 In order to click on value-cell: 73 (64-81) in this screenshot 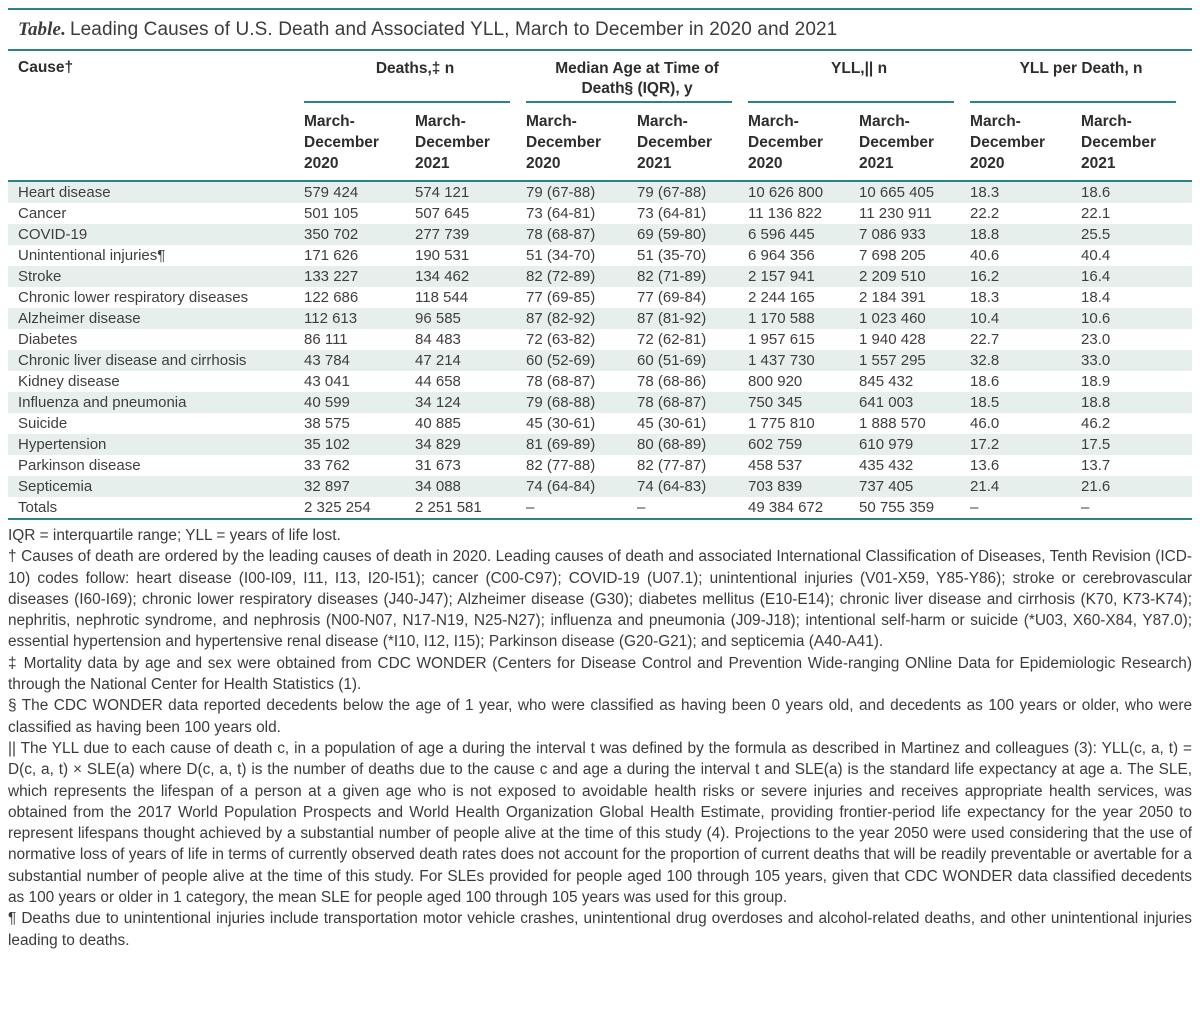, I will do `click(672, 213)`.